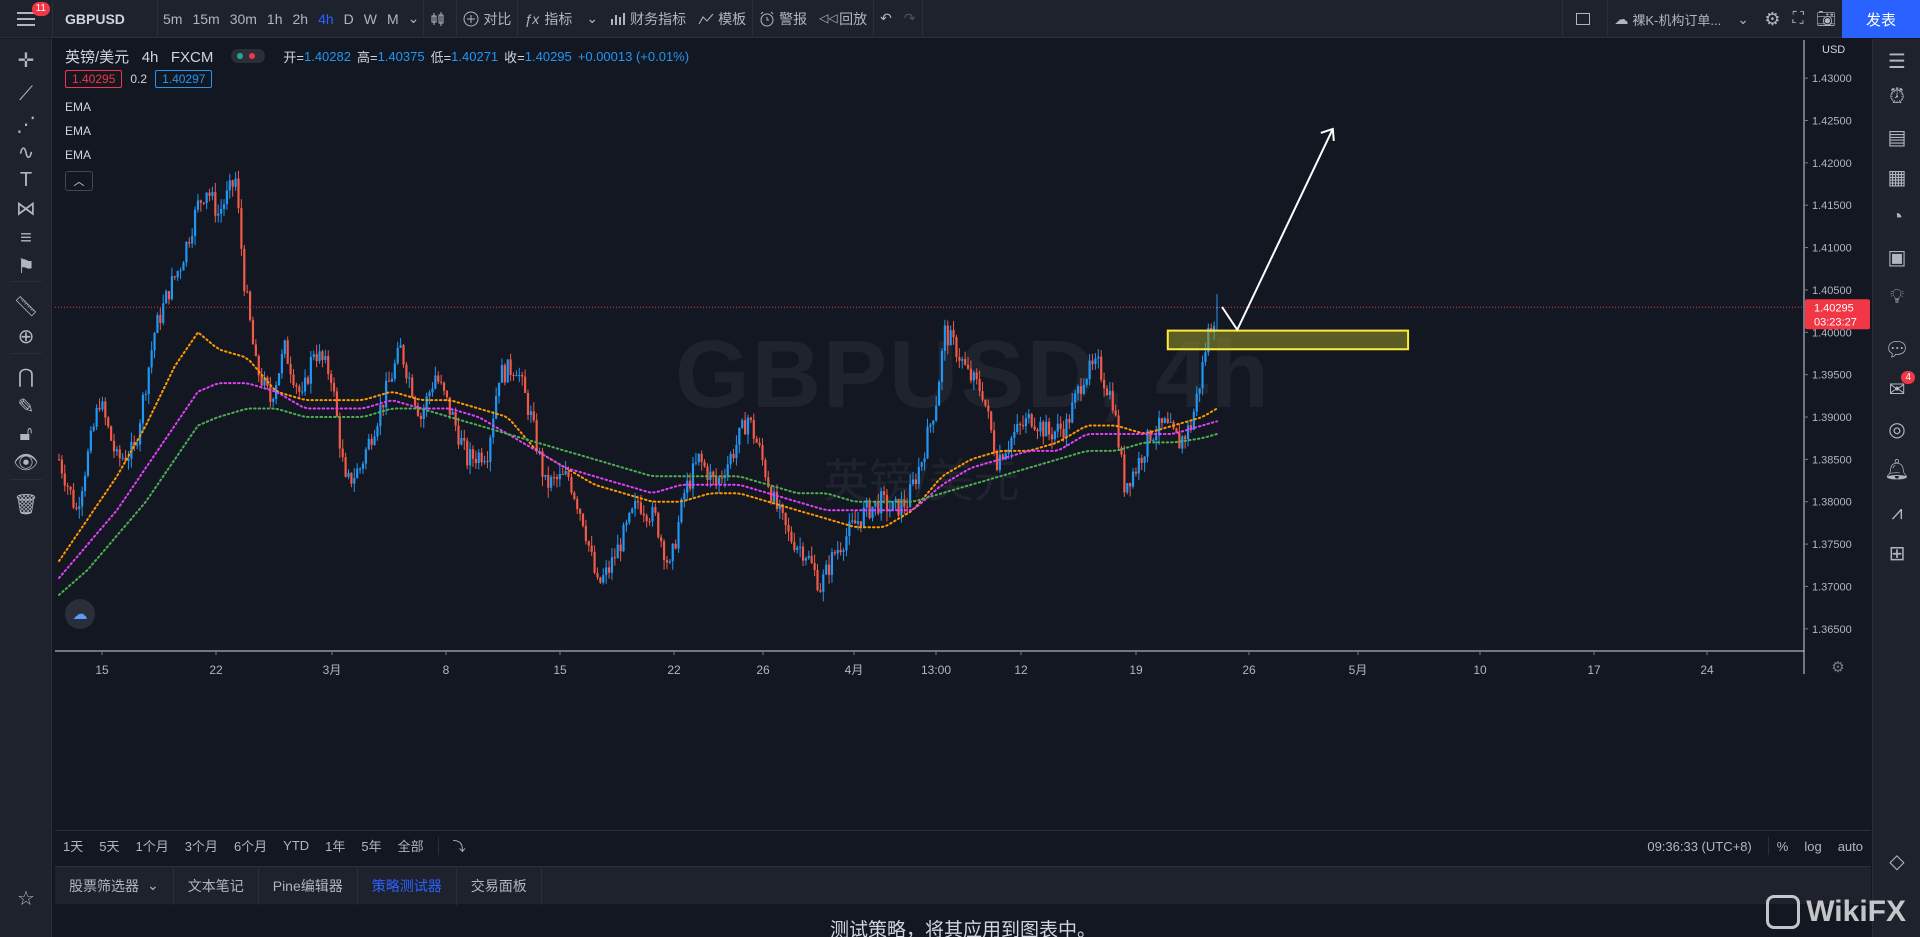  Describe the element at coordinates (26, 336) in the screenshot. I see `zoom-icon: ⊕` at that location.